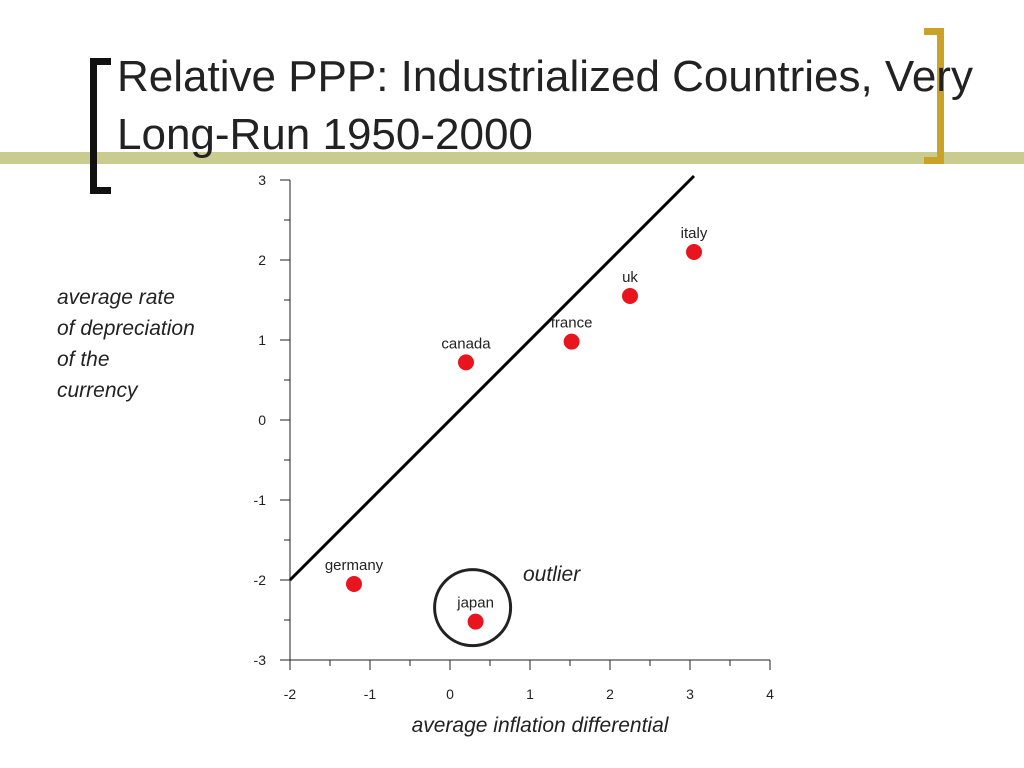 The height and width of the screenshot is (768, 1024). I want to click on point-label-germany: germany, so click(354, 565).